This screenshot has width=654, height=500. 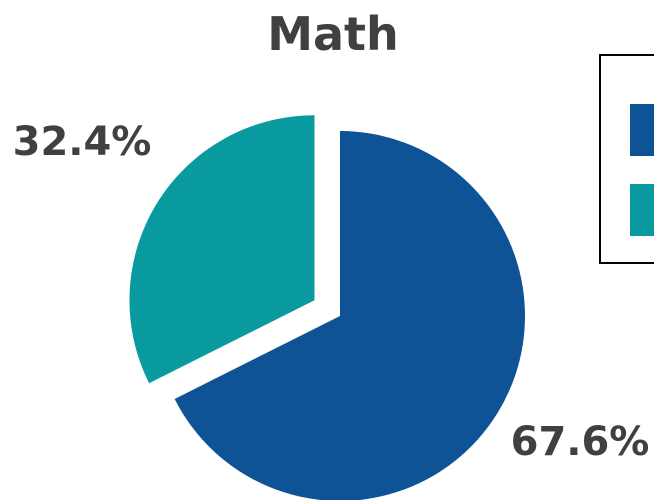 What do you see at coordinates (333, 34) in the screenshot?
I see `chart-title: Math` at bounding box center [333, 34].